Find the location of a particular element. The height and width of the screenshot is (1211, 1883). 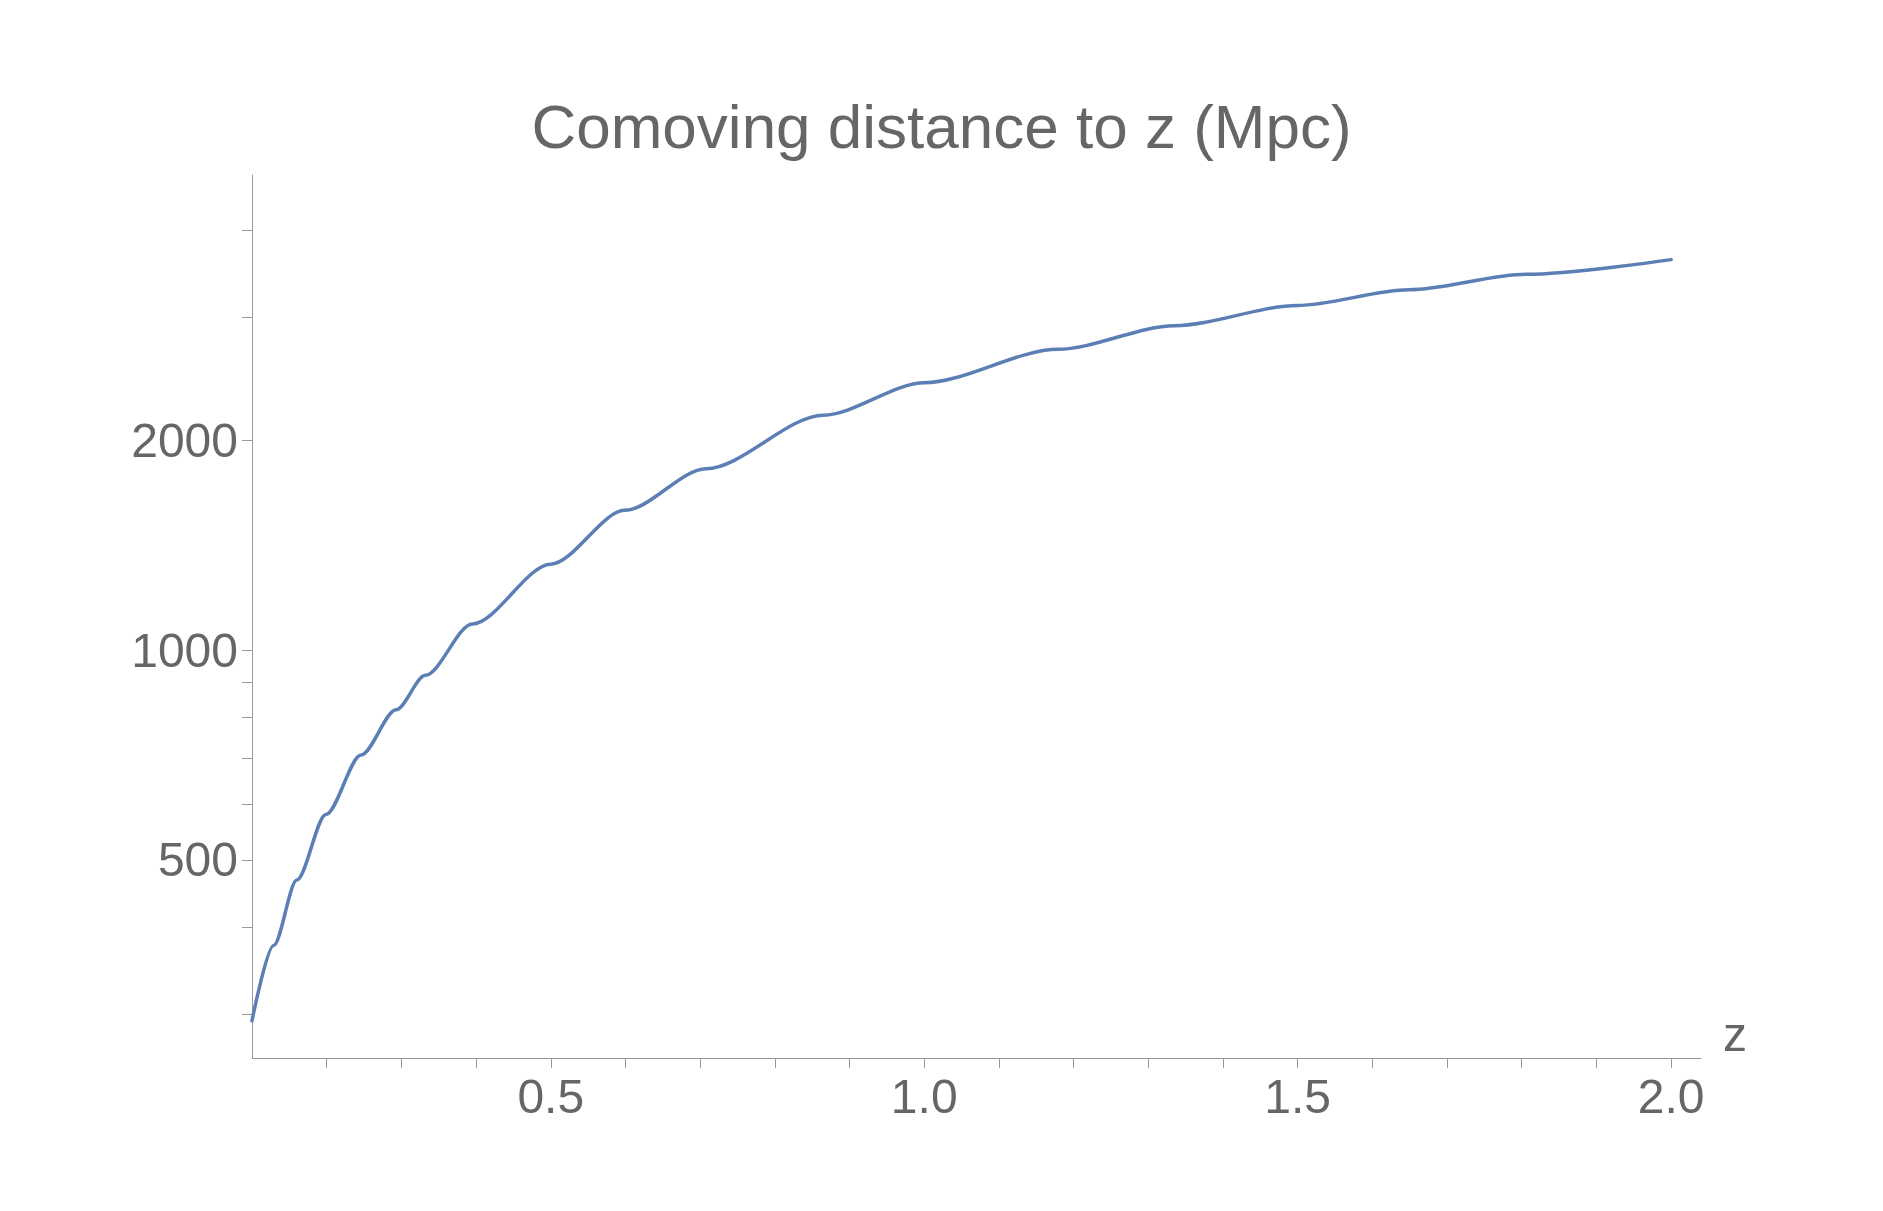

x-tick-label: 1.0 is located at coordinates (924, 1096).